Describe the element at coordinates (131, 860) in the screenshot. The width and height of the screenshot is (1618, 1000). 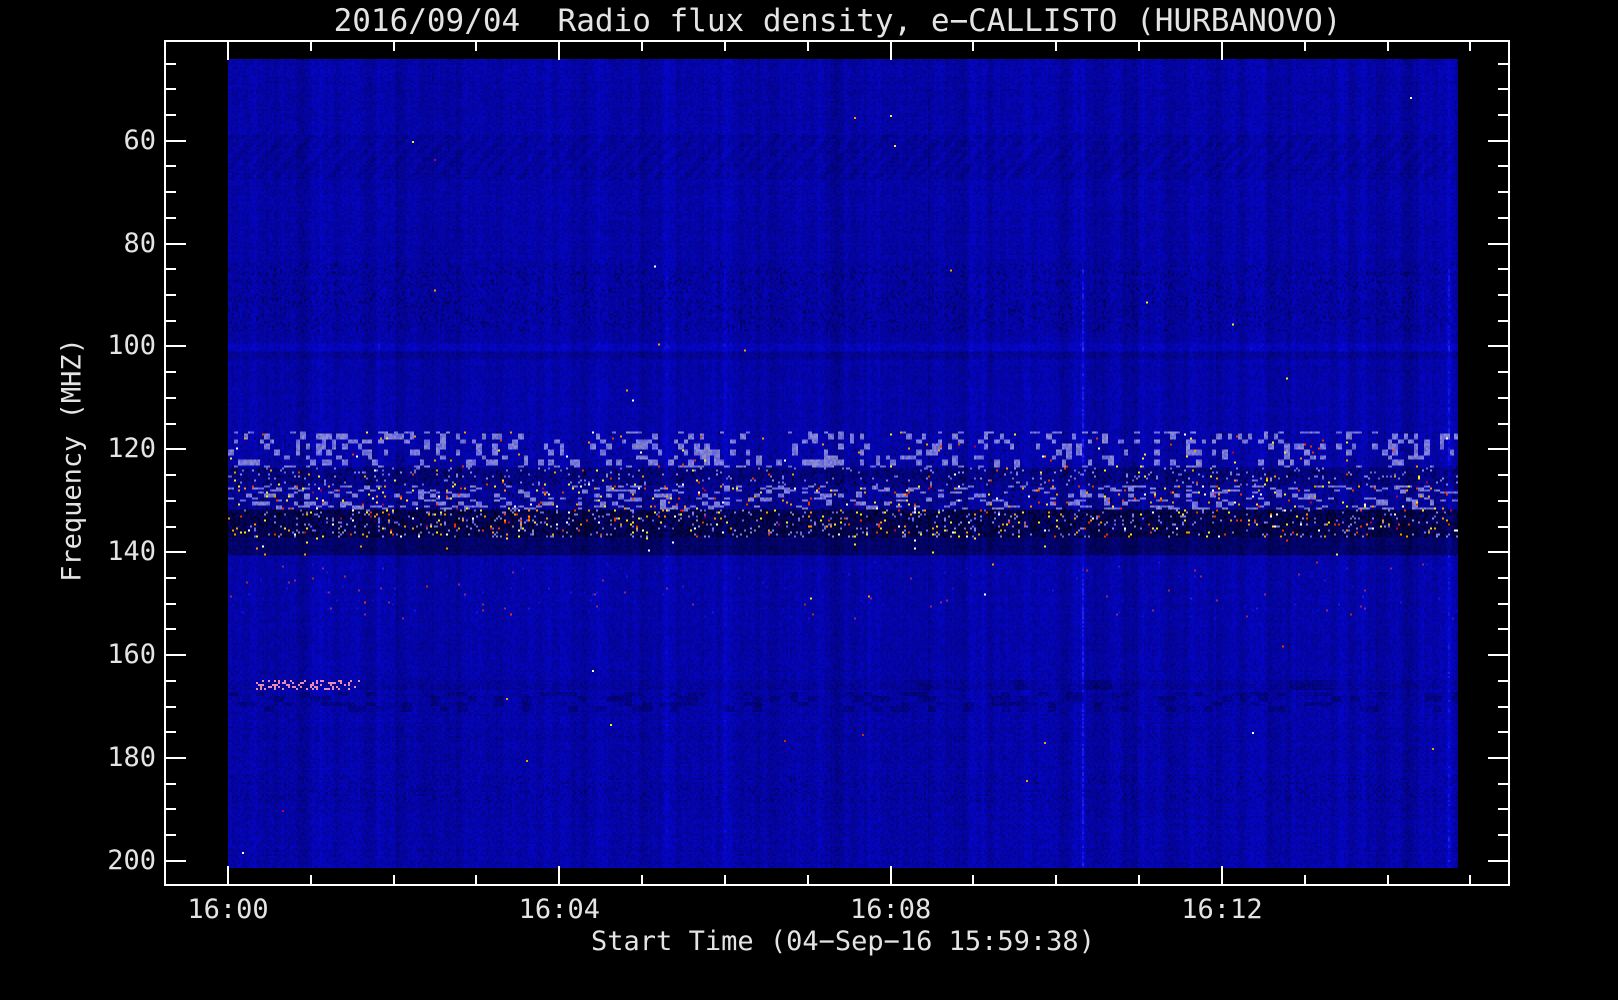
I see `y-tick-label: 200` at that location.